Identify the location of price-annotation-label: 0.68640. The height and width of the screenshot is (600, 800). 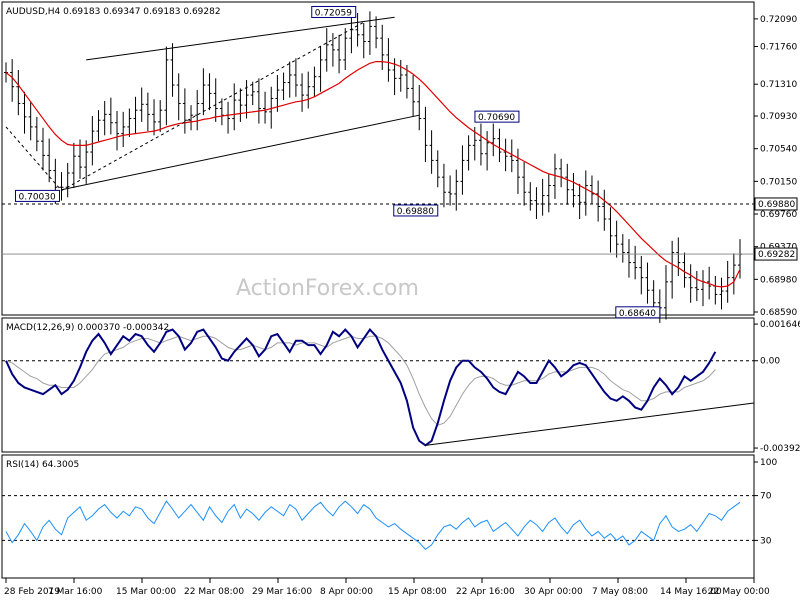
(637, 314).